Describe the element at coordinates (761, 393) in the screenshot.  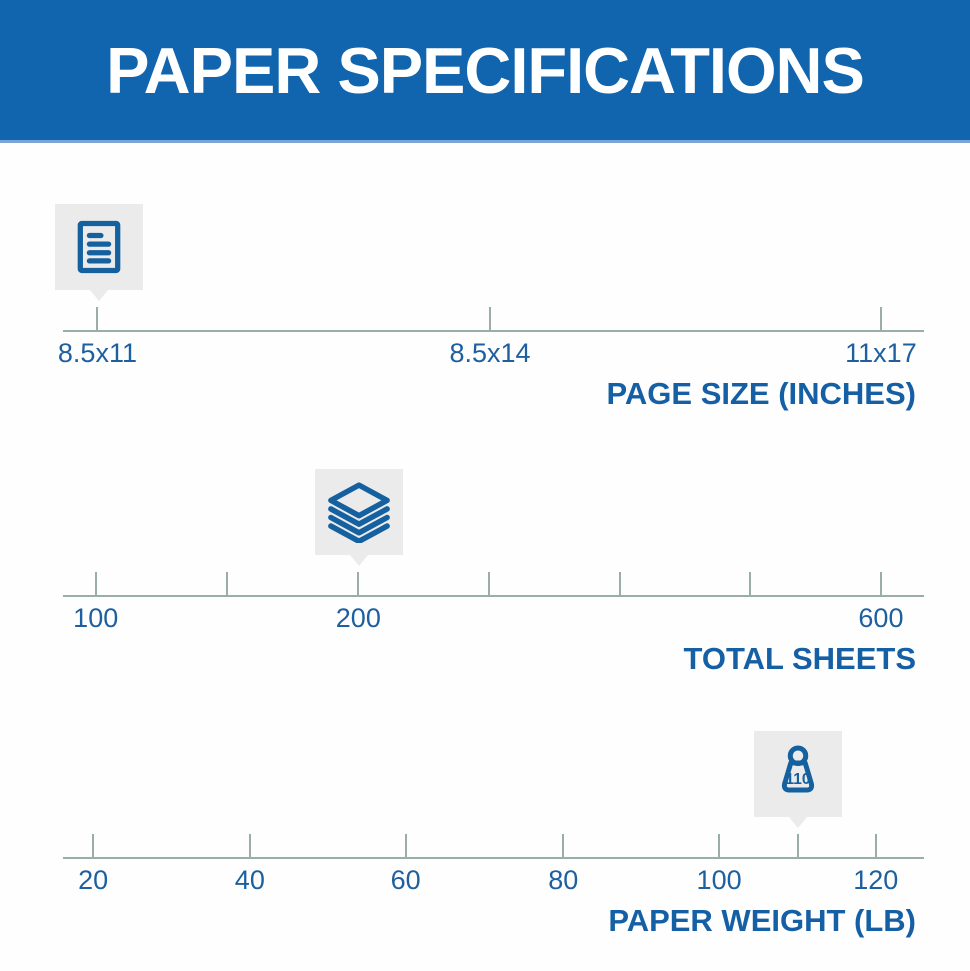
I see `scale-title-page-size: PAGE SIZE (INCHES)` at that location.